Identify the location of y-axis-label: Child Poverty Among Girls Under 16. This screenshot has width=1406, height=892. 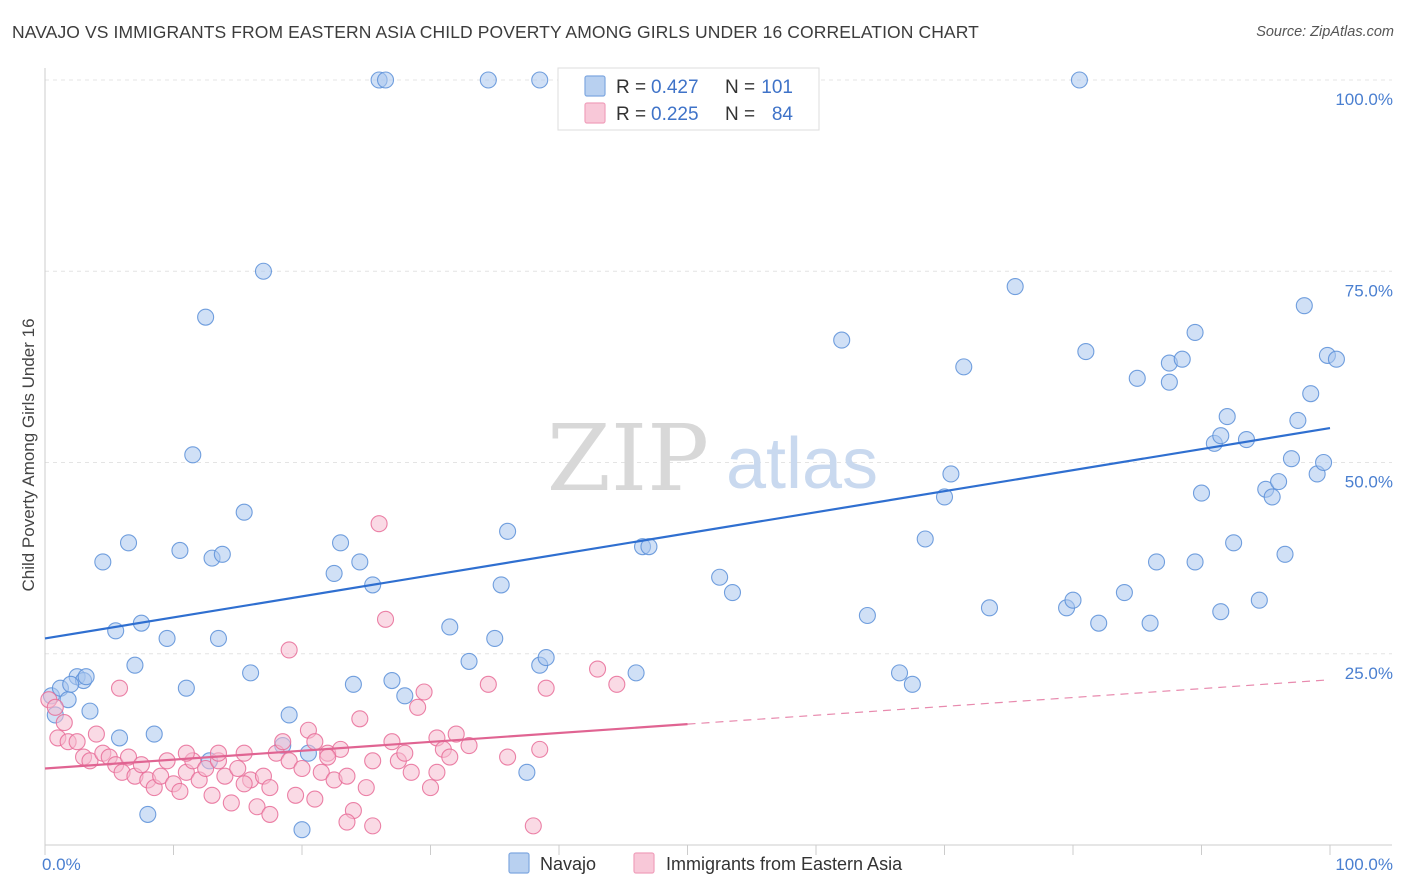
(28, 454).